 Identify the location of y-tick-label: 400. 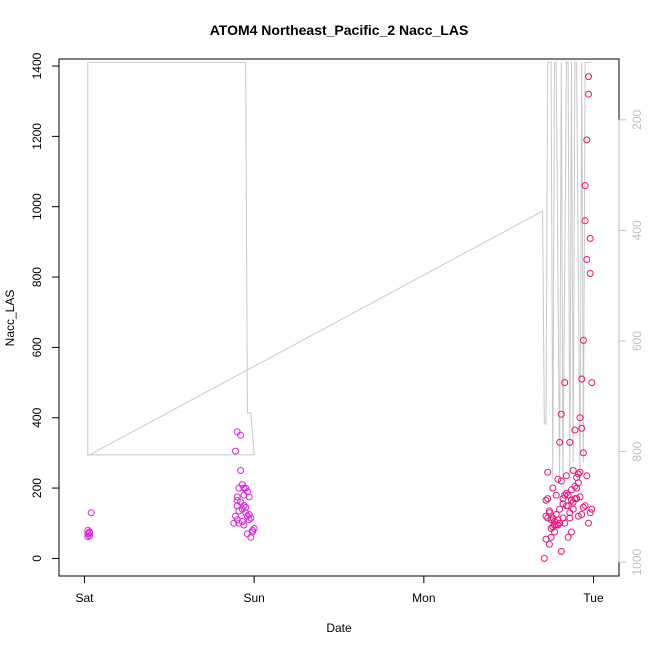
(37, 417).